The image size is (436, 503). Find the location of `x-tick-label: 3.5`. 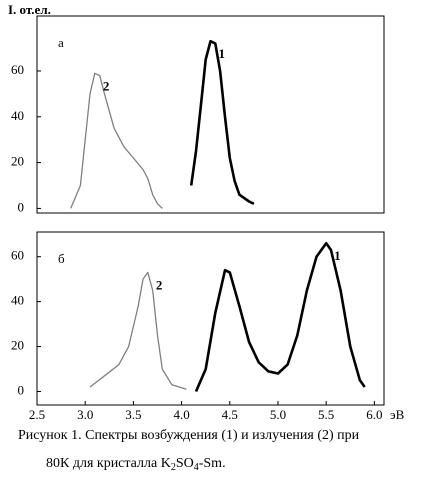

x-tick-label: 3.5 is located at coordinates (133, 414).